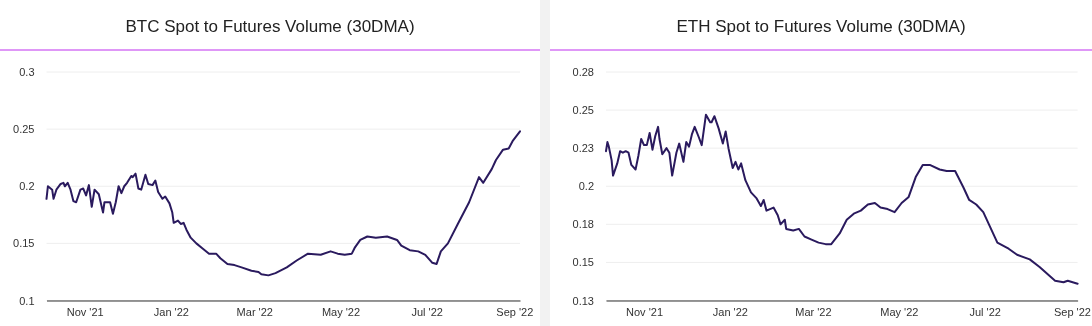 This screenshot has height=326, width=1092. Describe the element at coordinates (27, 72) in the screenshot. I see `y-tick-label: 0.3` at that location.